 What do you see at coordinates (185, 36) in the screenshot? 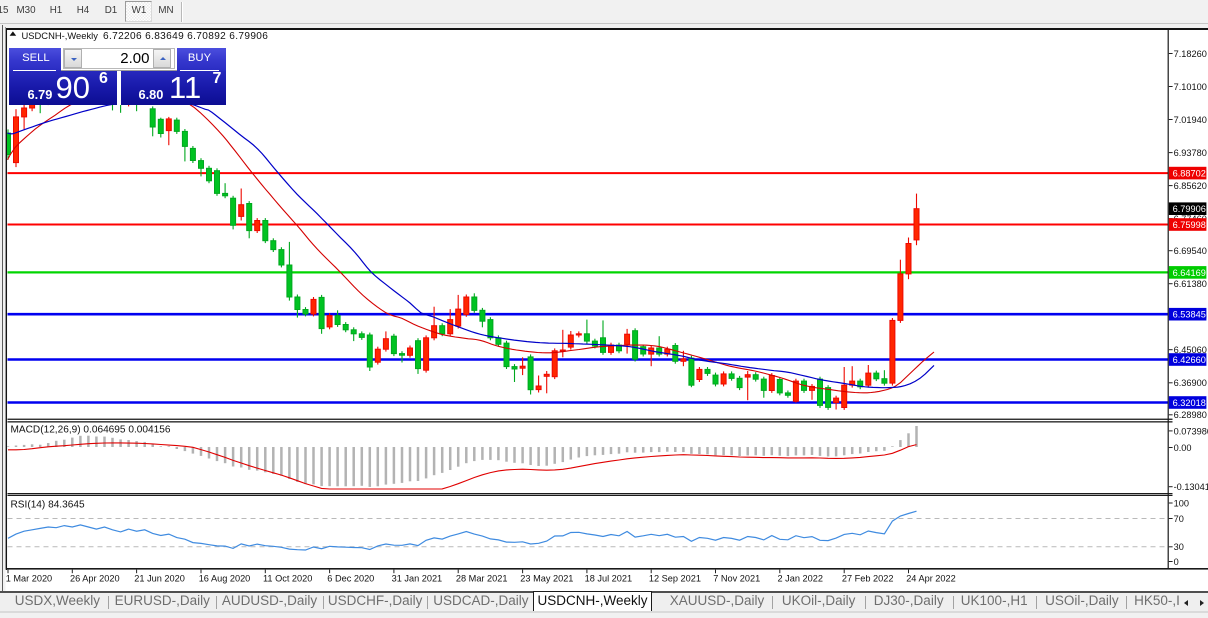
I see `svg-text:6.72206 6.83649 6.70892 6.7990: 6.72206 6.83649 6.70892 6.79906` at bounding box center [185, 36].